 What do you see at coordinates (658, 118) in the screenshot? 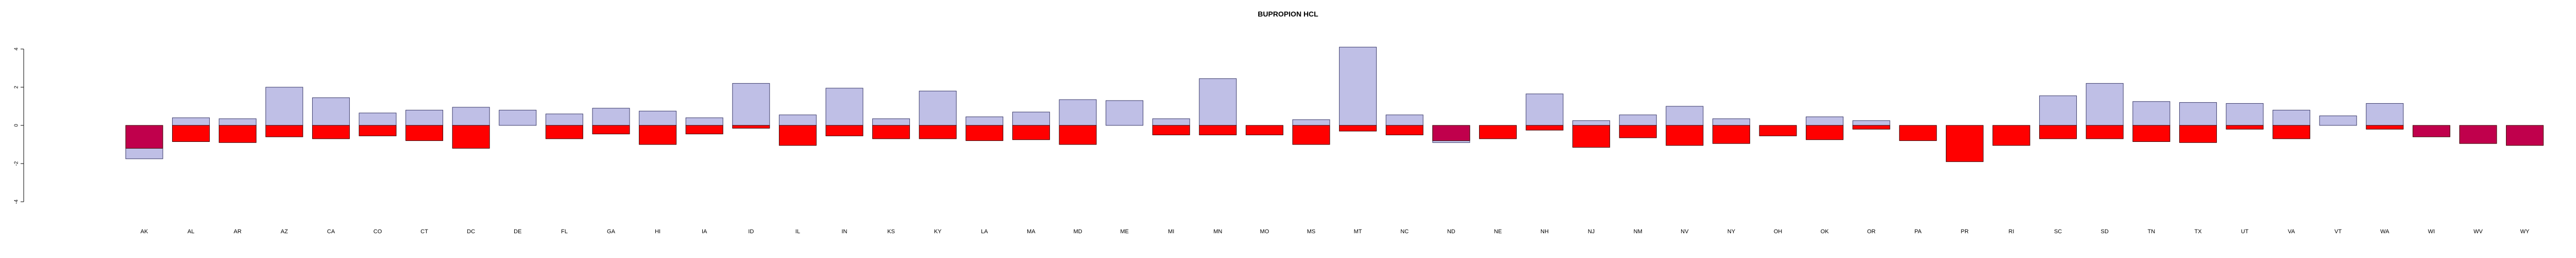
I see `bar-light-HI` at bounding box center [658, 118].